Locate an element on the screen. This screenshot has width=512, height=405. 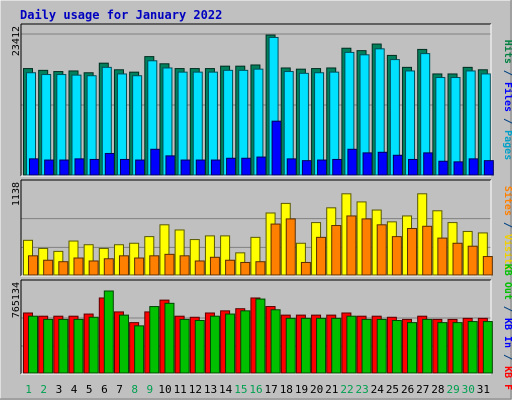
x-label-day-17: 17 is located at coordinates (271, 389).